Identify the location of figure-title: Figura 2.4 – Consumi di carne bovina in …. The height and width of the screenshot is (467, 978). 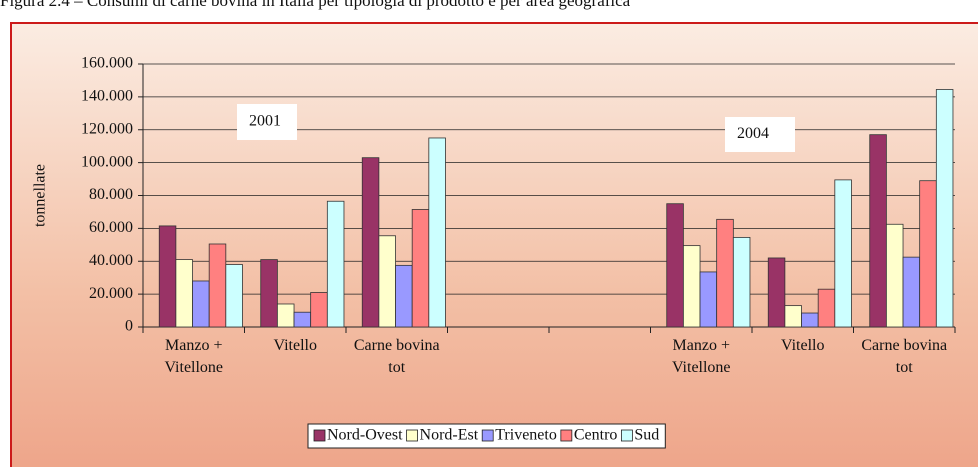
(315, 5).